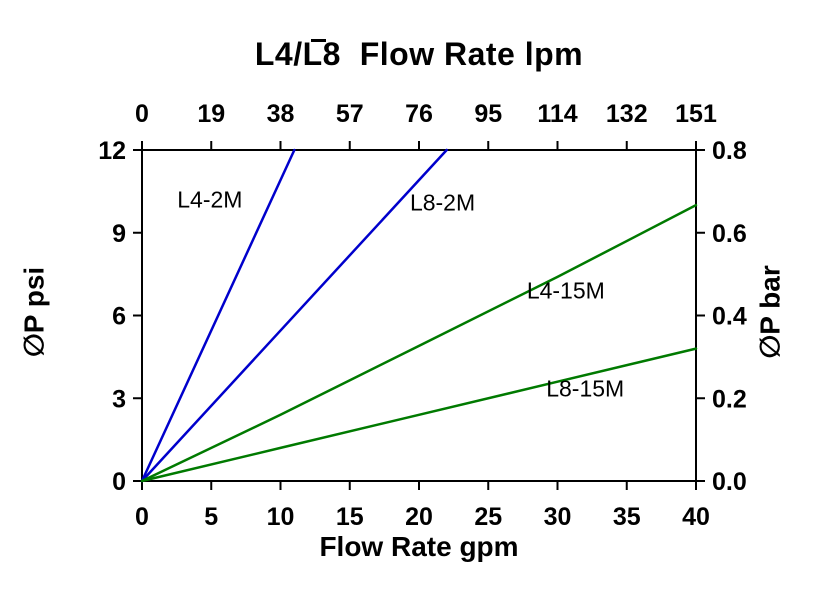 The image size is (816, 602). I want to click on x2-tick-label: 57, so click(350, 114).